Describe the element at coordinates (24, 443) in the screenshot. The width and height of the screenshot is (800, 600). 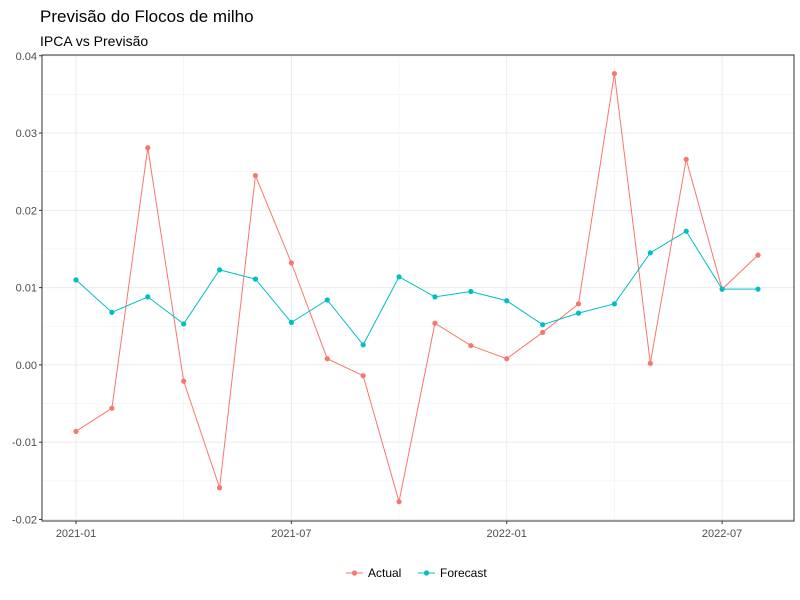
I see `y-tick-label: -0.01` at that location.